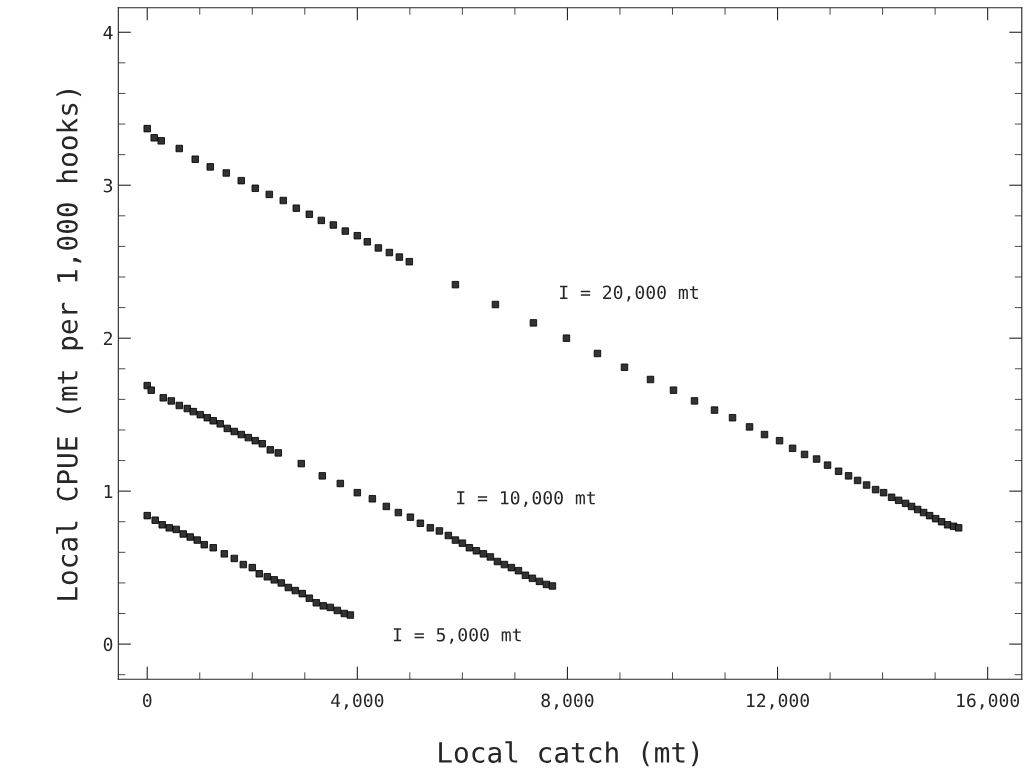 This screenshot has width=1029, height=779. I want to click on y-tick-label: 0, so click(108, 644).